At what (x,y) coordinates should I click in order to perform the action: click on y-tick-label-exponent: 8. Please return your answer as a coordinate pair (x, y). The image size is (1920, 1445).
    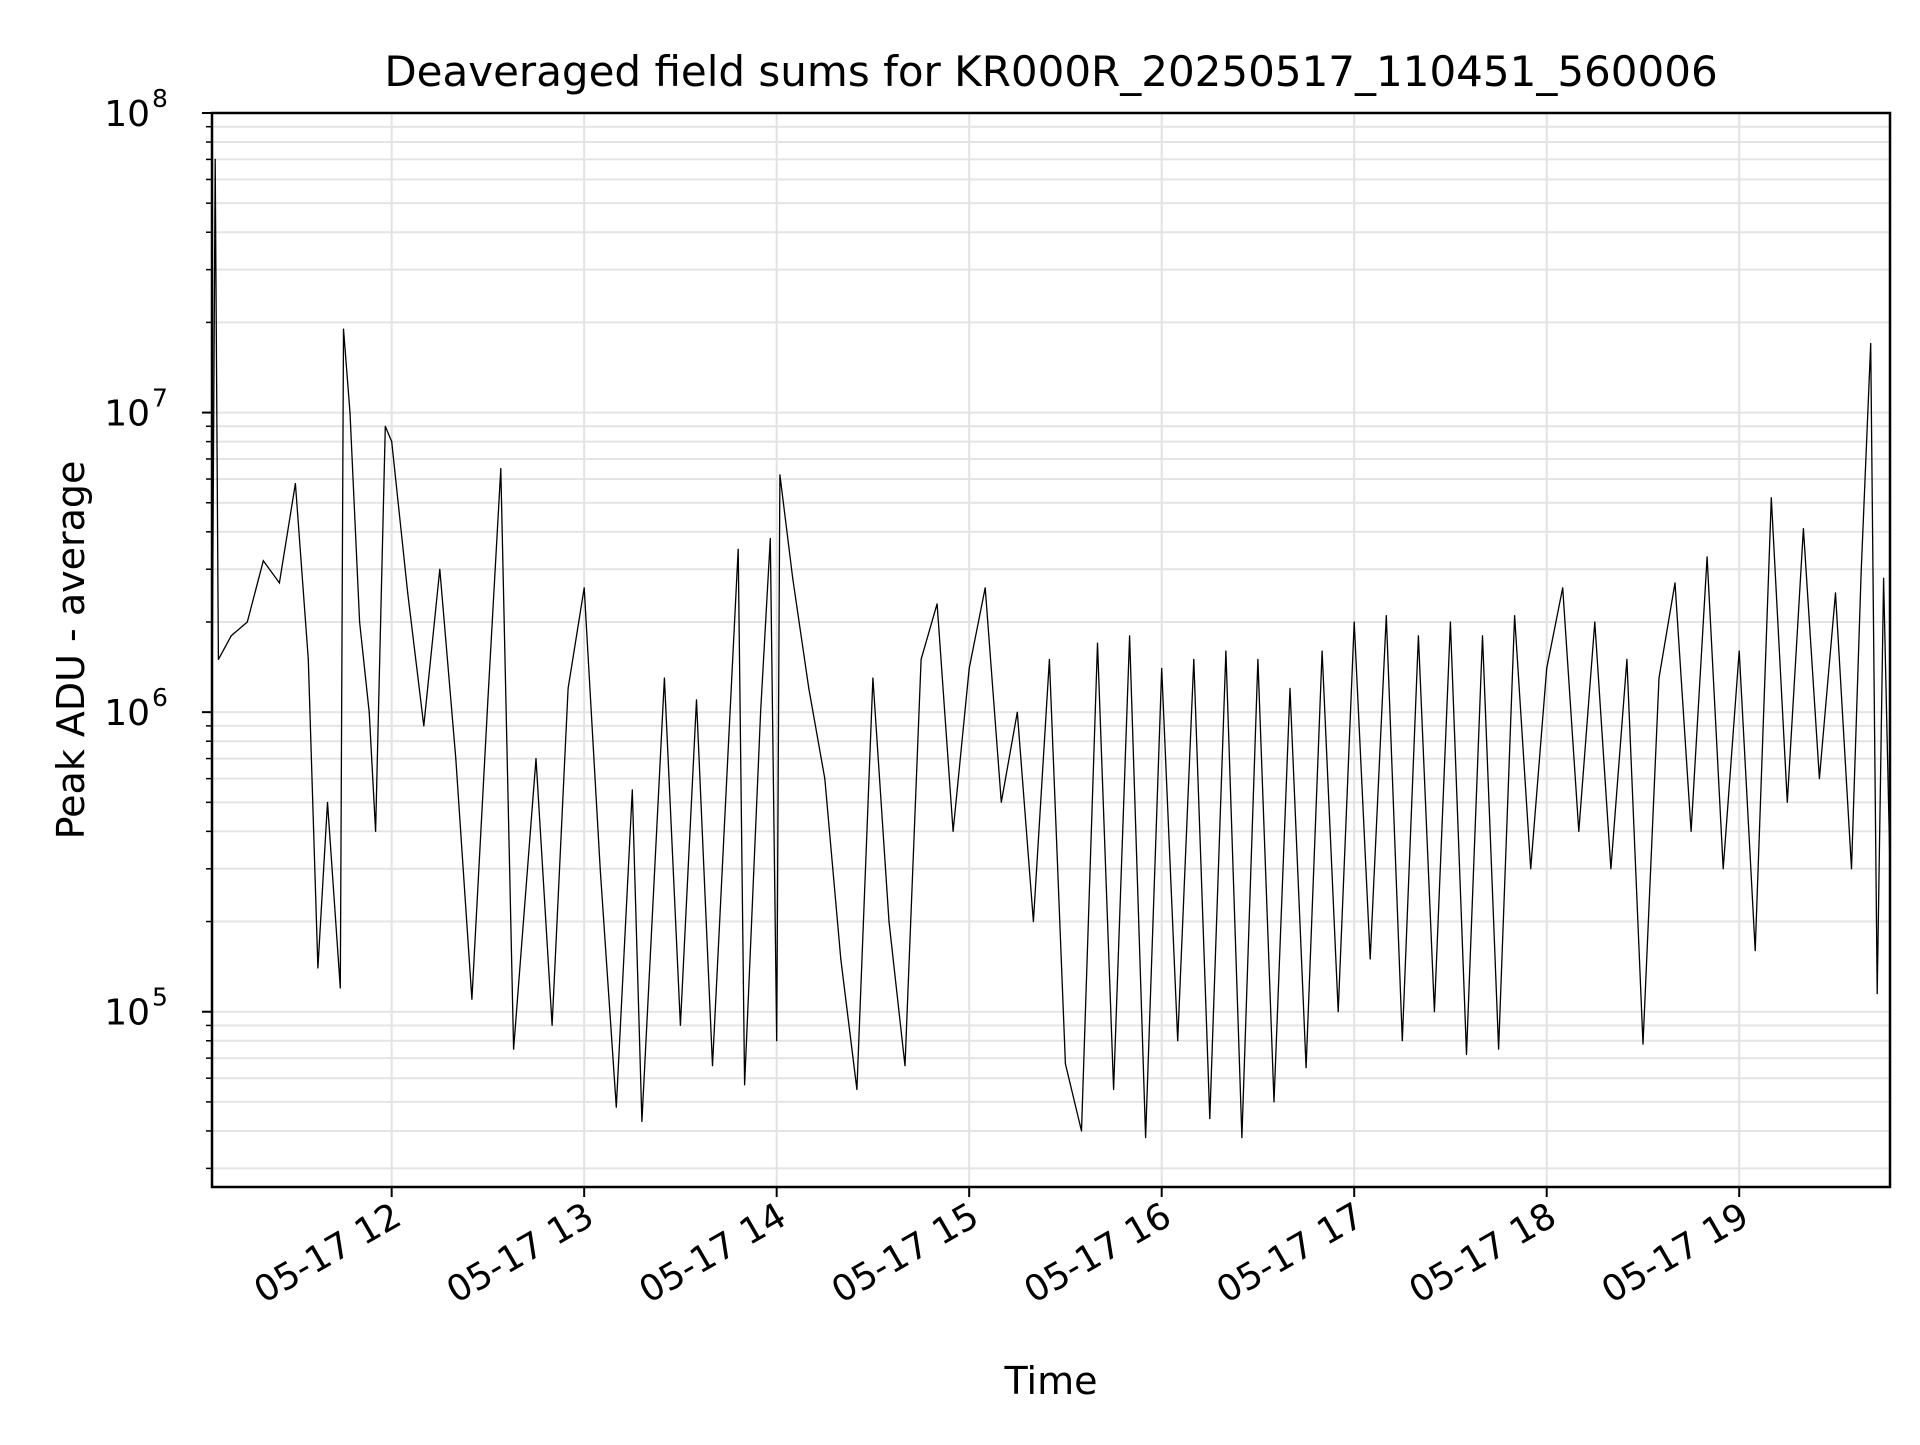
    Looking at the image, I should click on (160, 98).